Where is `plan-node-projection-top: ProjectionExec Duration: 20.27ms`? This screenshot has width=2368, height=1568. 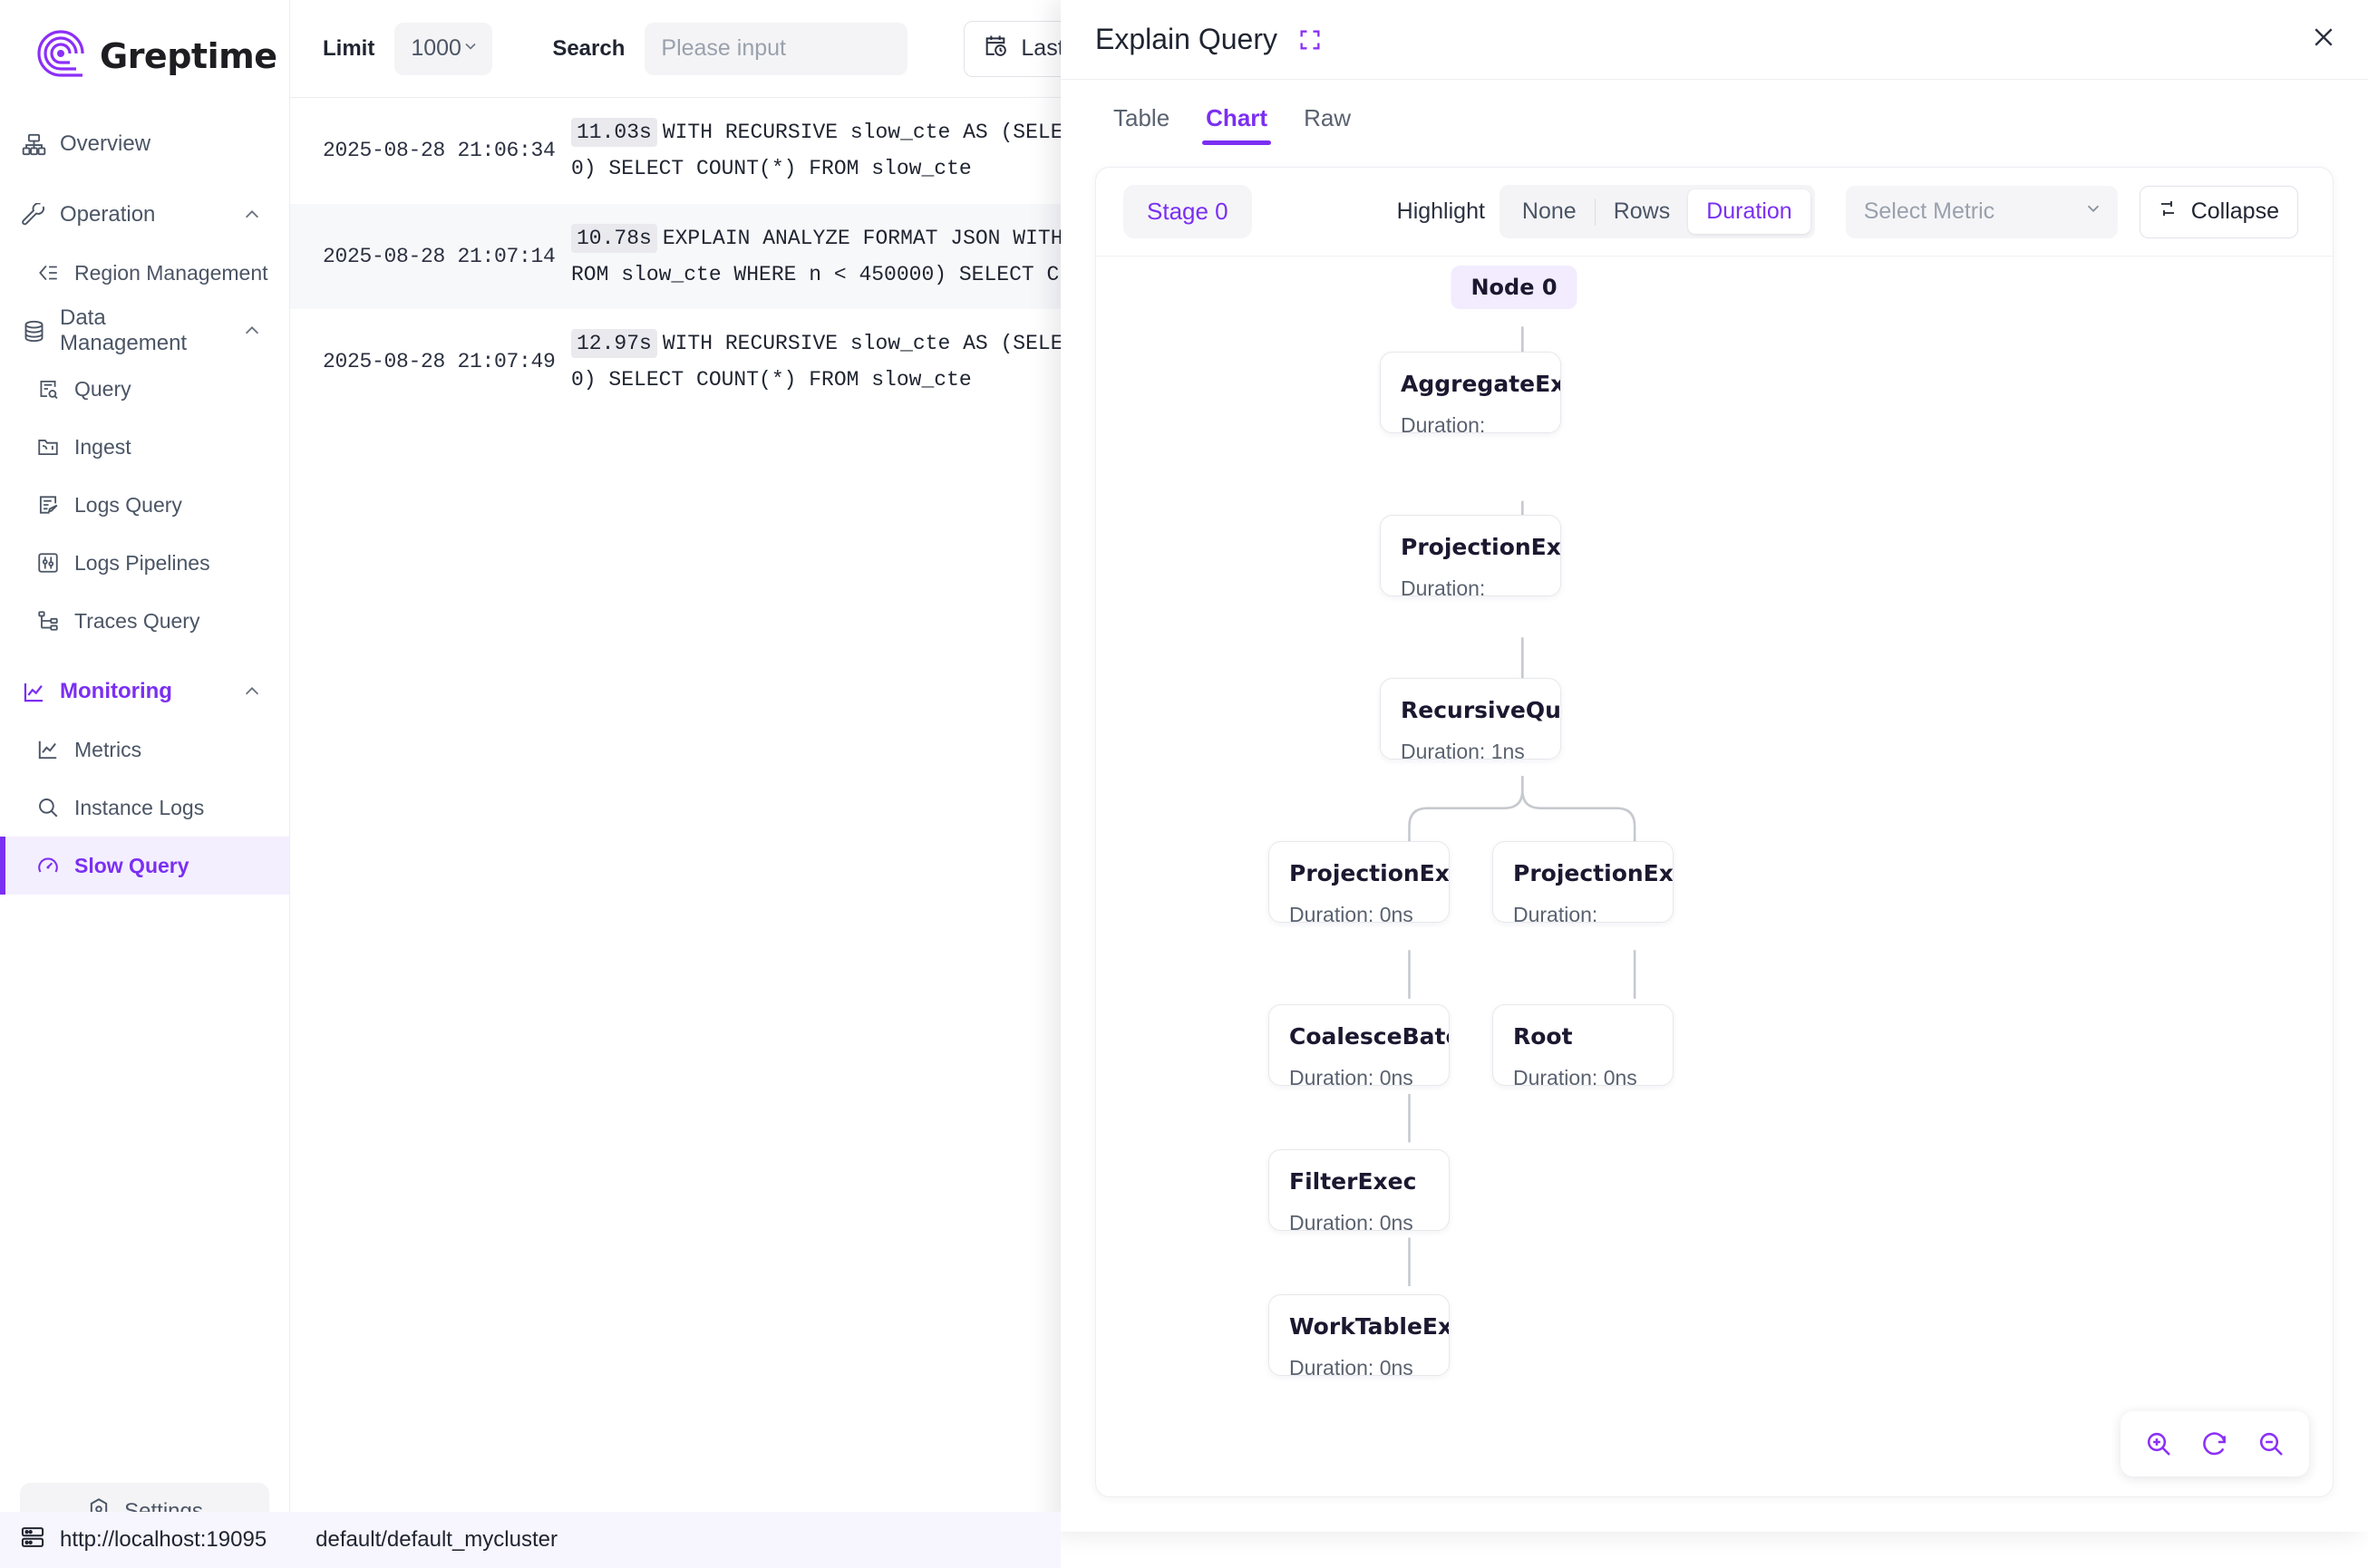 plan-node-projection-top: ProjectionExec Duration: 20.27ms is located at coordinates (1470, 556).